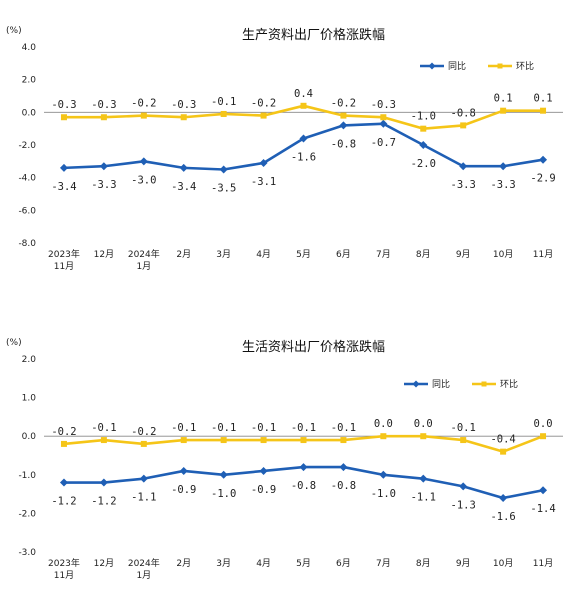  What do you see at coordinates (63, 502) in the screenshot?
I see `data-label: -1.2` at bounding box center [63, 502].